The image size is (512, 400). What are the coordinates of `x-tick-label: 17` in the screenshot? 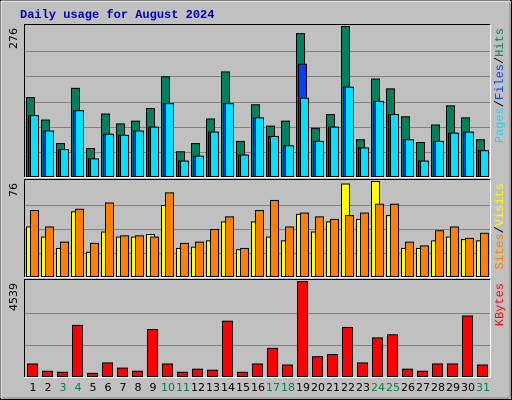 It's located at (273, 387).